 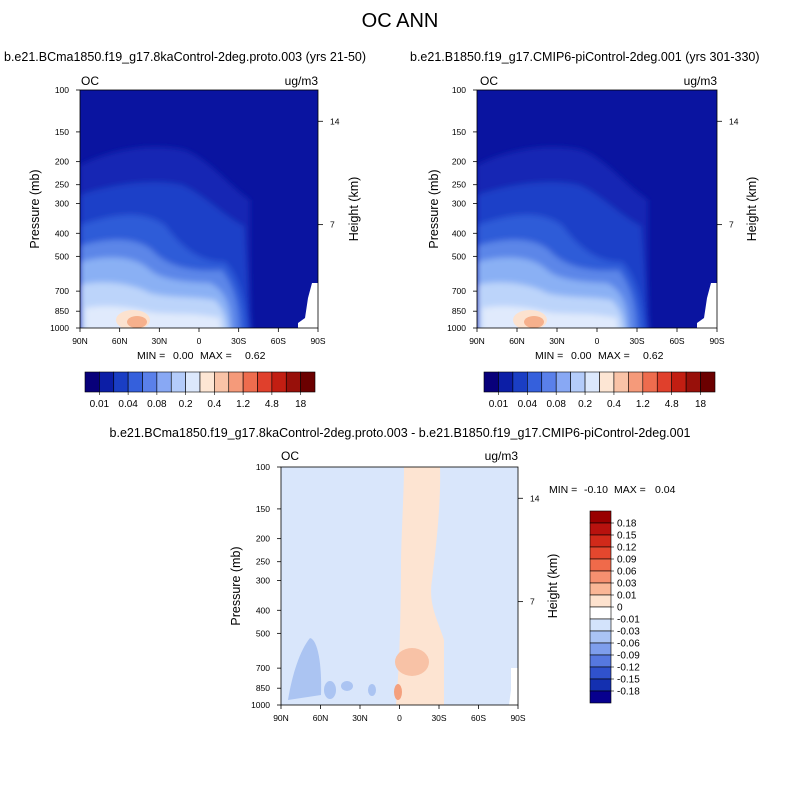 I want to click on left-contour-field, so click(x=199, y=209).